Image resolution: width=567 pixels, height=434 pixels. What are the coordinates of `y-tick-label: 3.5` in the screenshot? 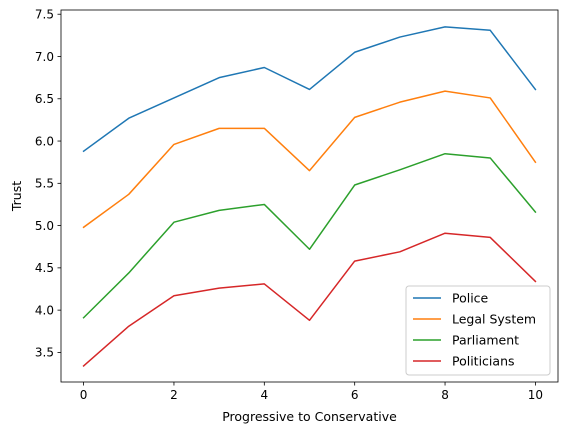 It's located at (44, 353).